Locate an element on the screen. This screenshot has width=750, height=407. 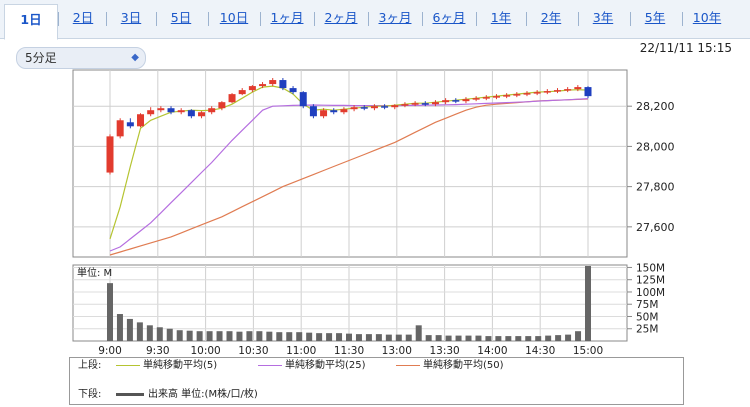
tab-9: 1年 is located at coordinates (501, 17).